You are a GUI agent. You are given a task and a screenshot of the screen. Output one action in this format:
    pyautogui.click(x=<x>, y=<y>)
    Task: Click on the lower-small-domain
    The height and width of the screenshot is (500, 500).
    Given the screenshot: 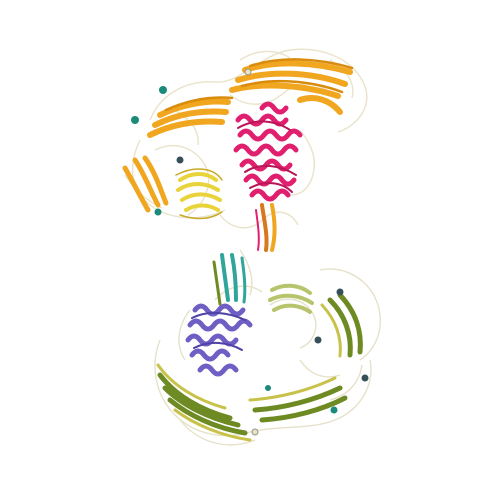 What is the action you would take?
    pyautogui.click(x=291, y=298)
    